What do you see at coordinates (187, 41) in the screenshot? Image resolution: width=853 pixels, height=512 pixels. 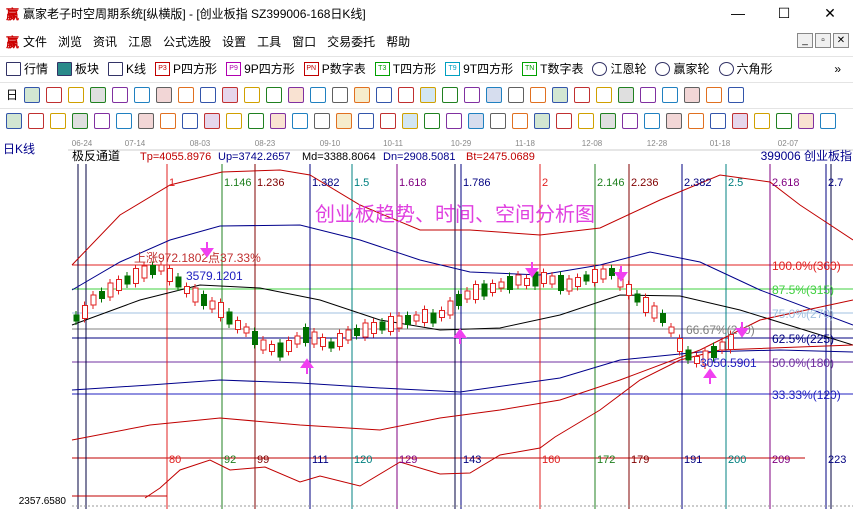 I see `menu-item: 公式选股` at bounding box center [187, 41].